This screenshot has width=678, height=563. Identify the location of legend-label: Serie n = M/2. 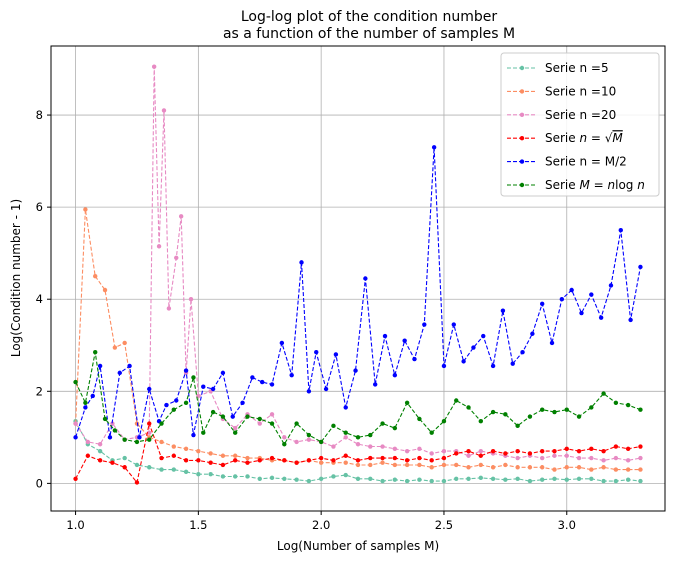
(586, 162).